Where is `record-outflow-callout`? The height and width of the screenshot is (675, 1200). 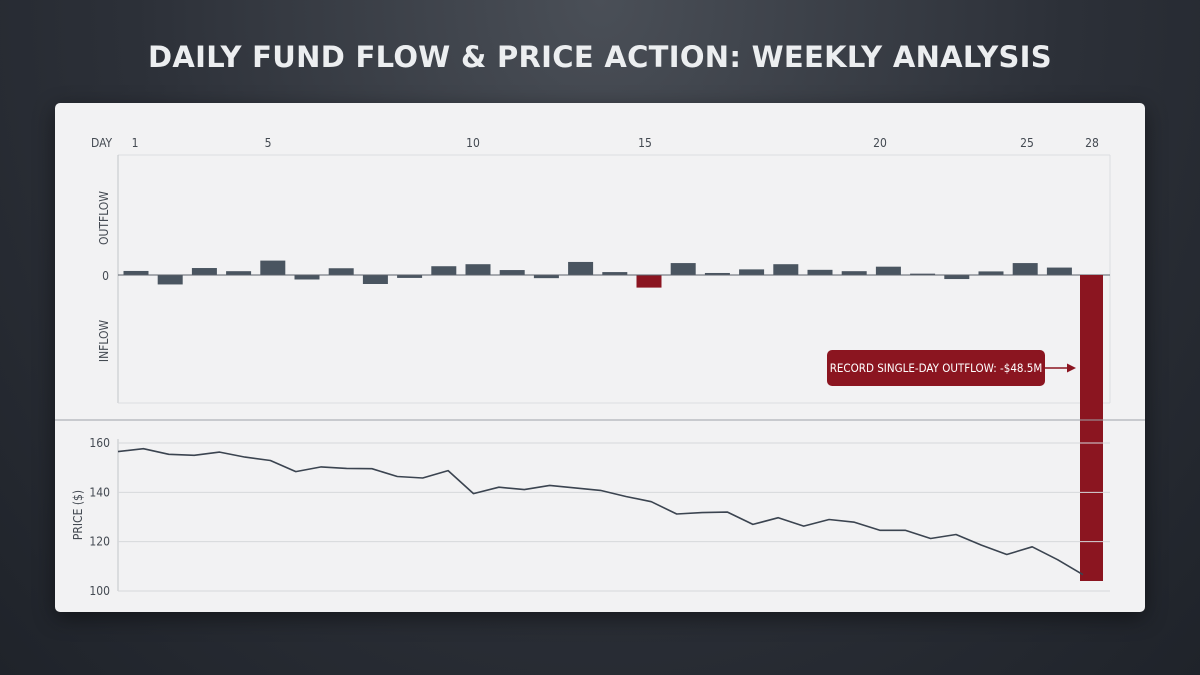
record-outflow-callout is located at coordinates (936, 368).